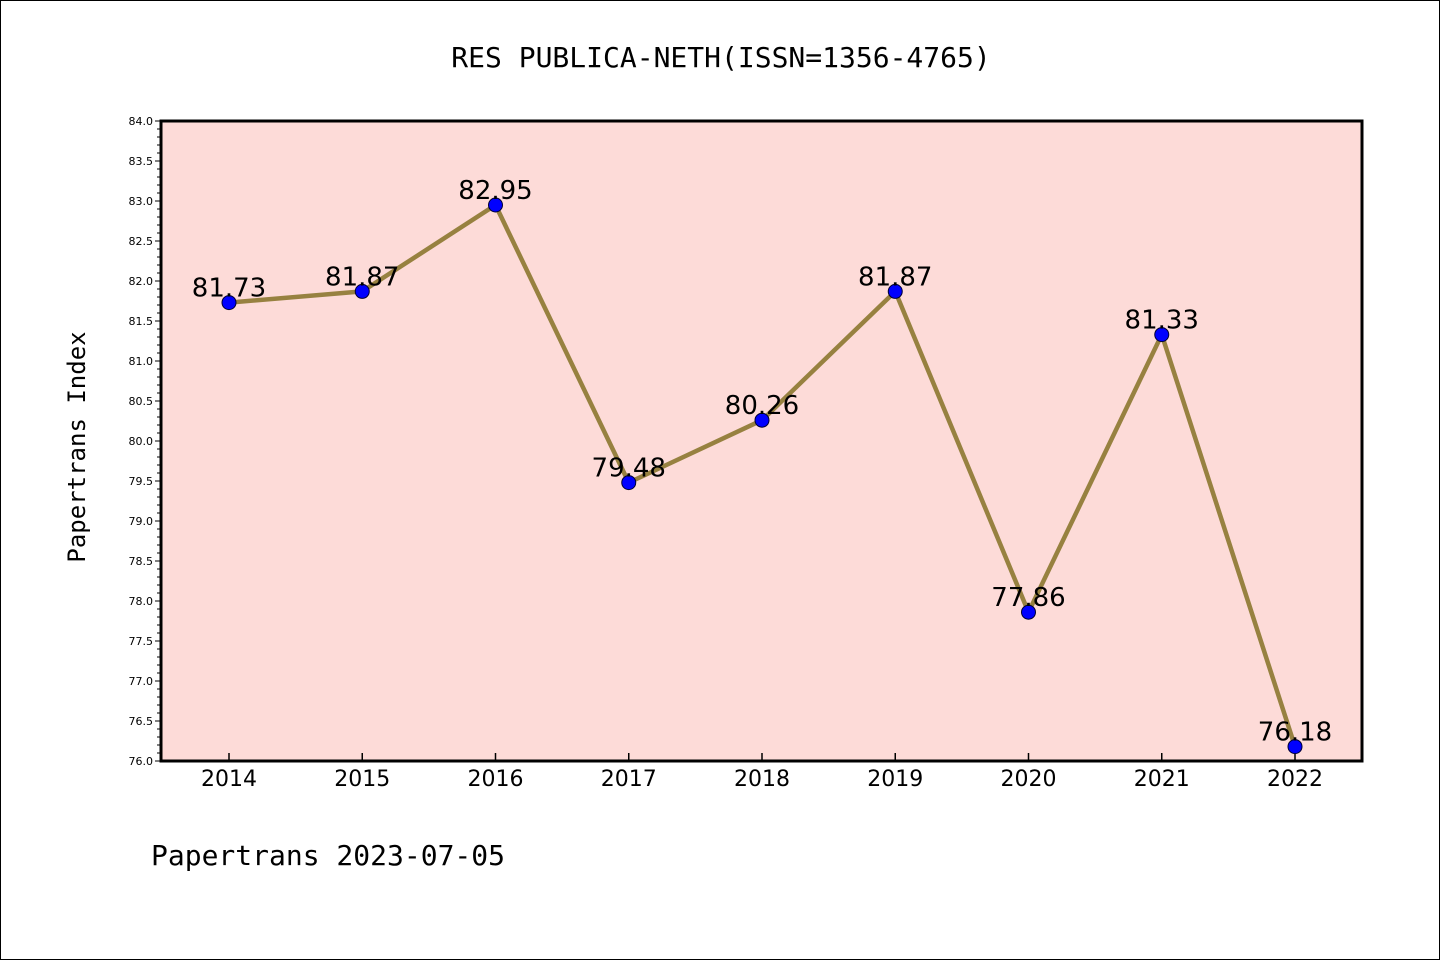 Image resolution: width=1440 pixels, height=961 pixels. I want to click on chart-title: RES PUBLICA-NETH(ISSN=1356-4765), so click(720, 57).